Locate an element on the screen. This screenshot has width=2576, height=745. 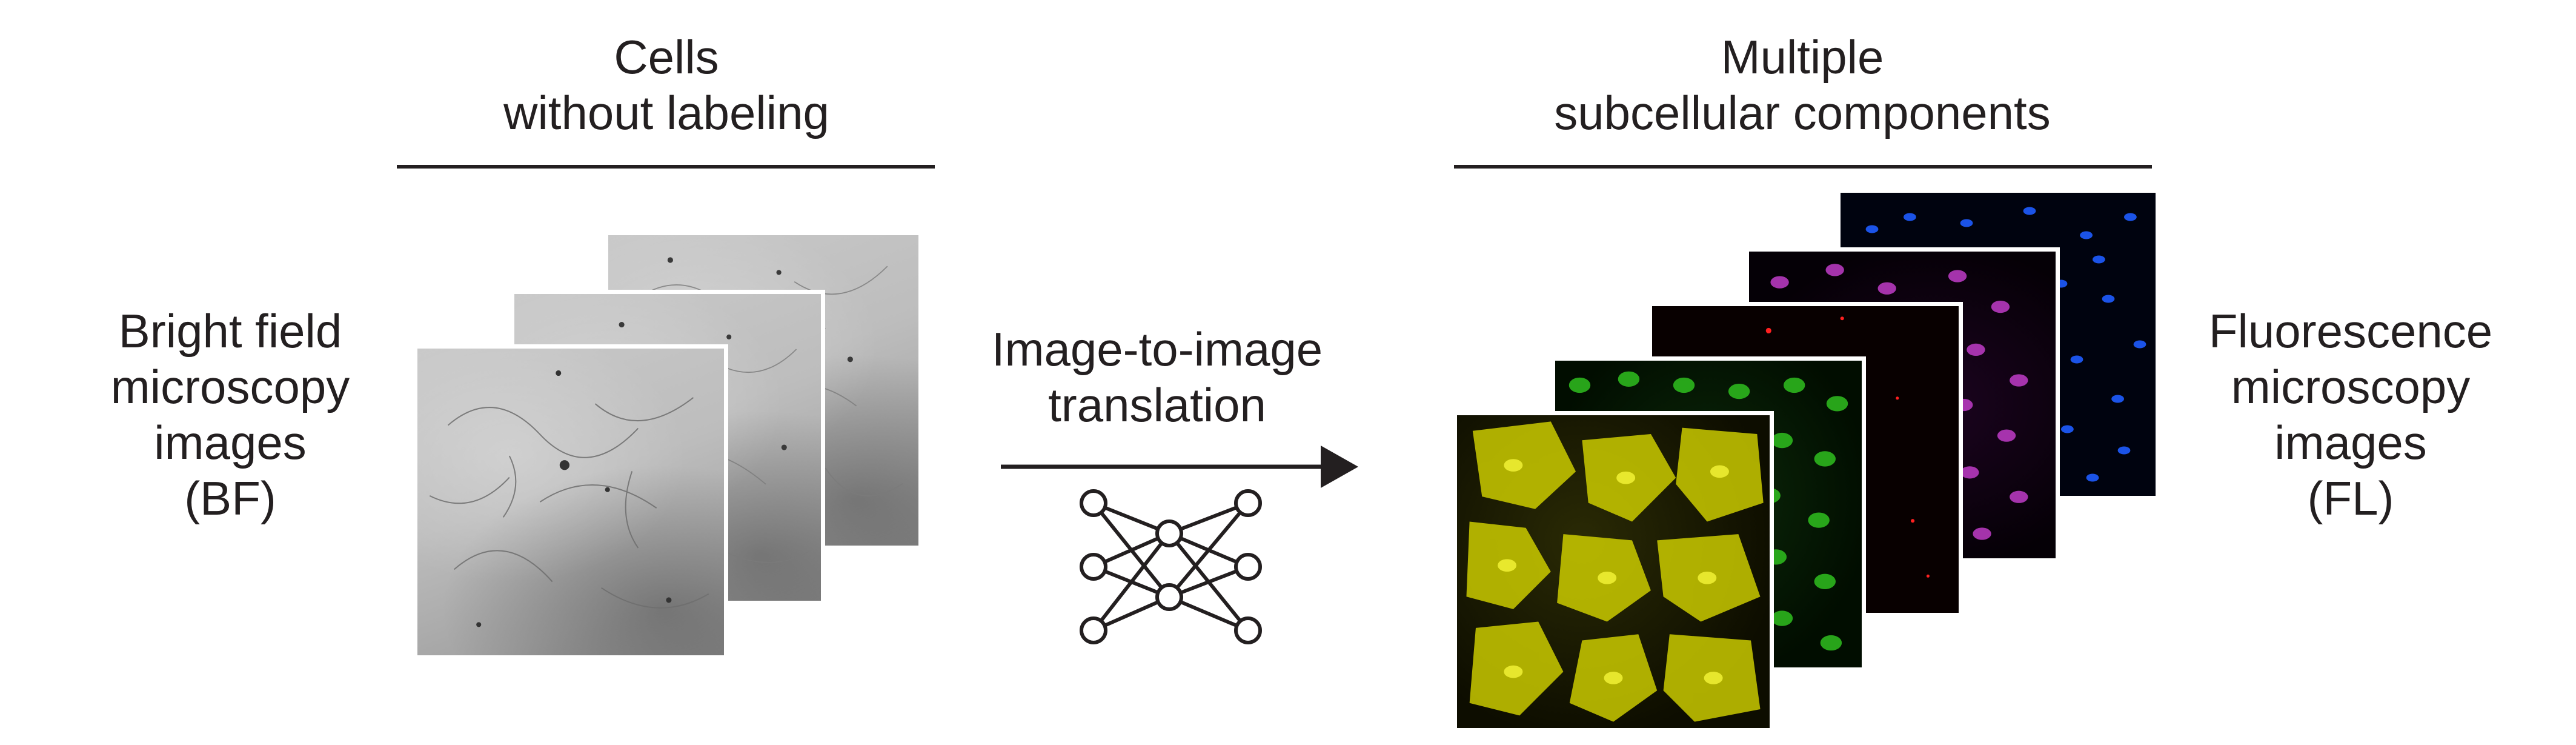
fl-image-yellow is located at coordinates (1613, 571).